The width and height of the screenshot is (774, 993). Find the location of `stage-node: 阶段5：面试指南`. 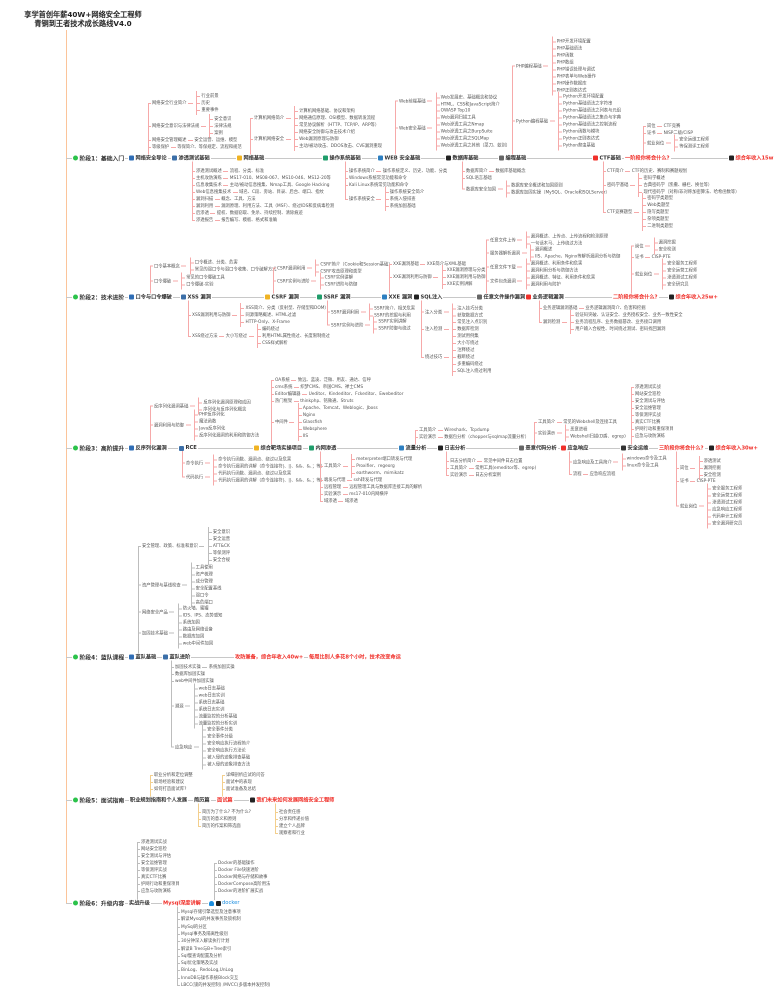

stage-node: 阶段5：面试指南 is located at coordinates (99, 800).